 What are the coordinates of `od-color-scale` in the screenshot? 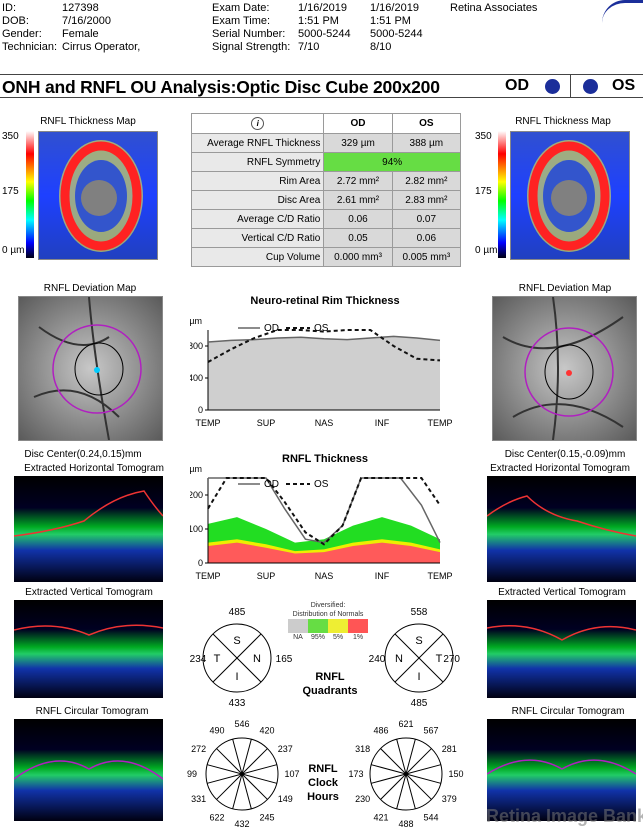 It's located at (30, 194).